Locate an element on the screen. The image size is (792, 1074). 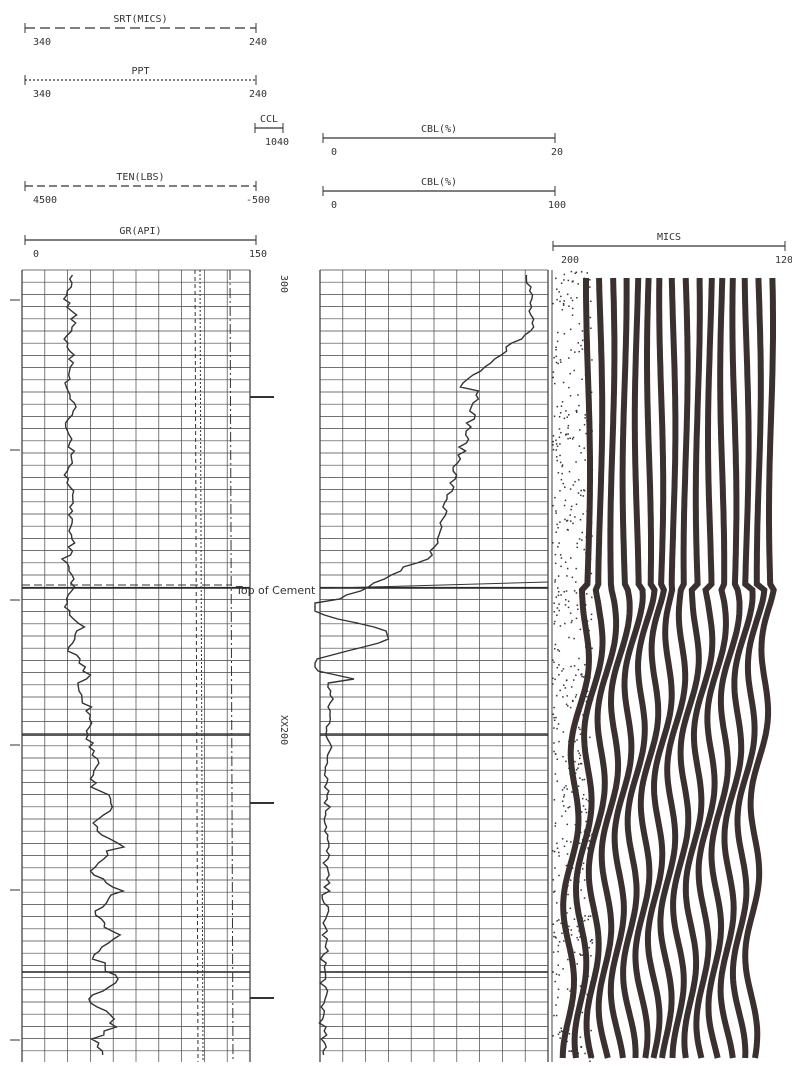
curve-name: CBL(%) is located at coordinates (439, 182).